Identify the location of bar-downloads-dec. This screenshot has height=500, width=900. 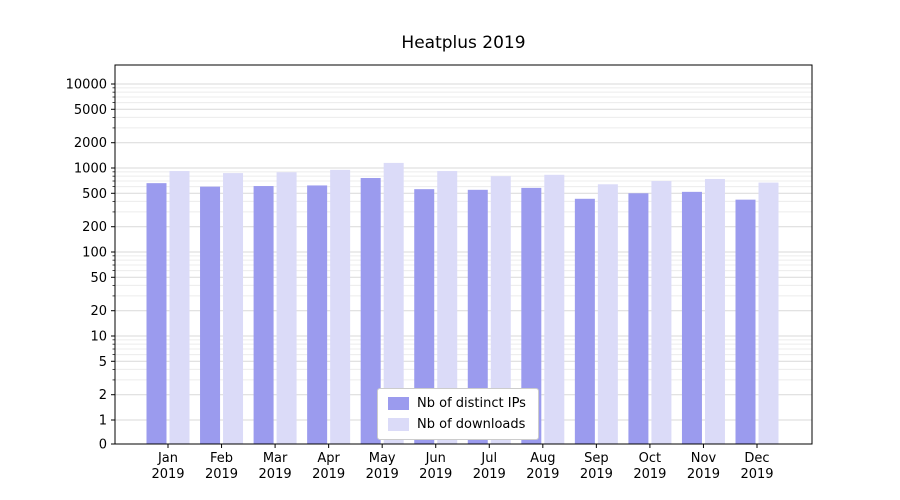
(768, 313).